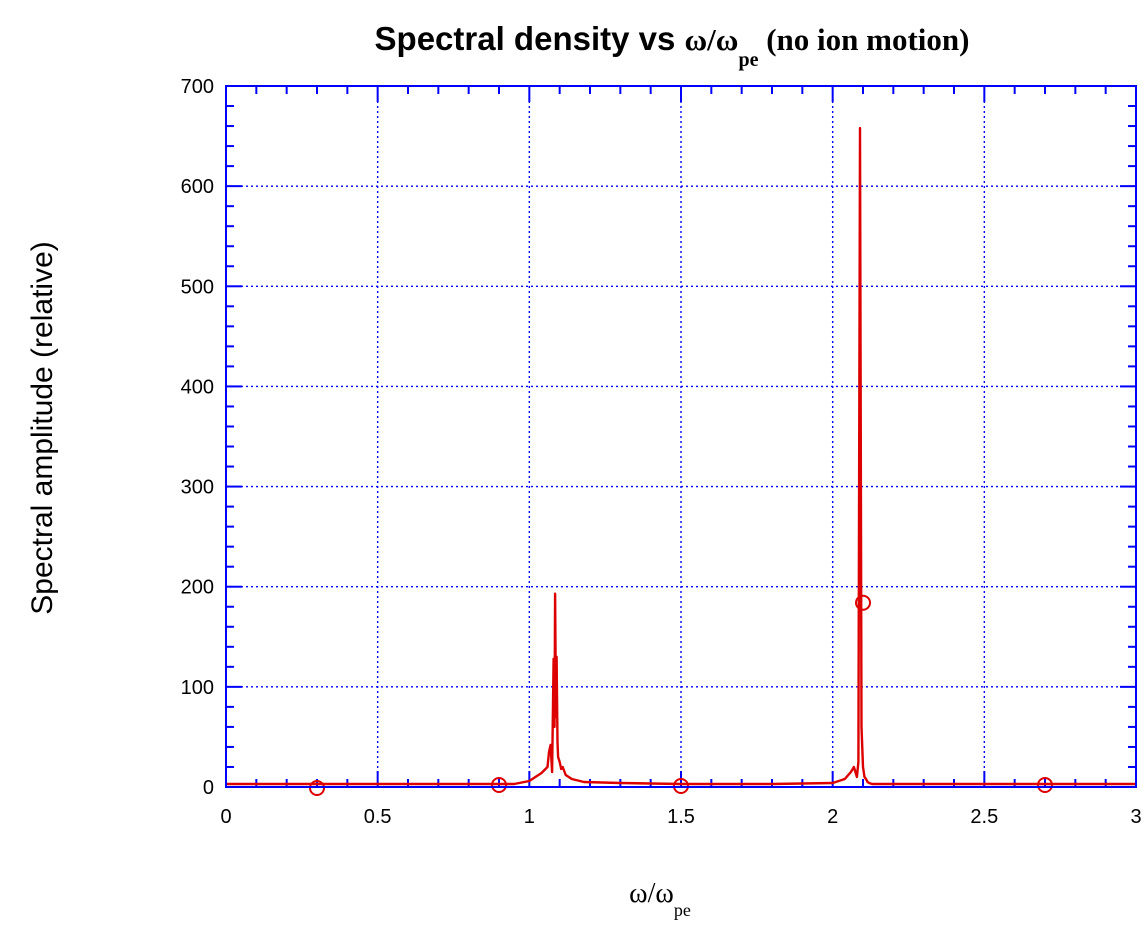  What do you see at coordinates (529, 817) in the screenshot?
I see `x-tick-label: 1` at bounding box center [529, 817].